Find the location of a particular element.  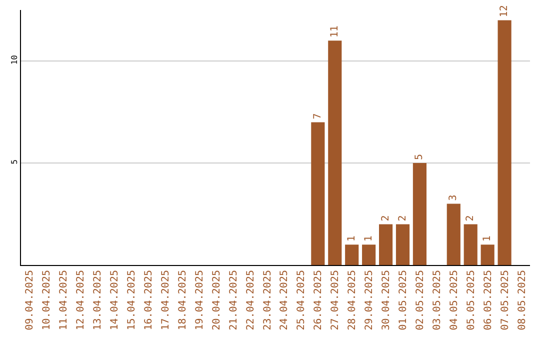

x-tick-label: 17.04.2025 is located at coordinates (166, 300).